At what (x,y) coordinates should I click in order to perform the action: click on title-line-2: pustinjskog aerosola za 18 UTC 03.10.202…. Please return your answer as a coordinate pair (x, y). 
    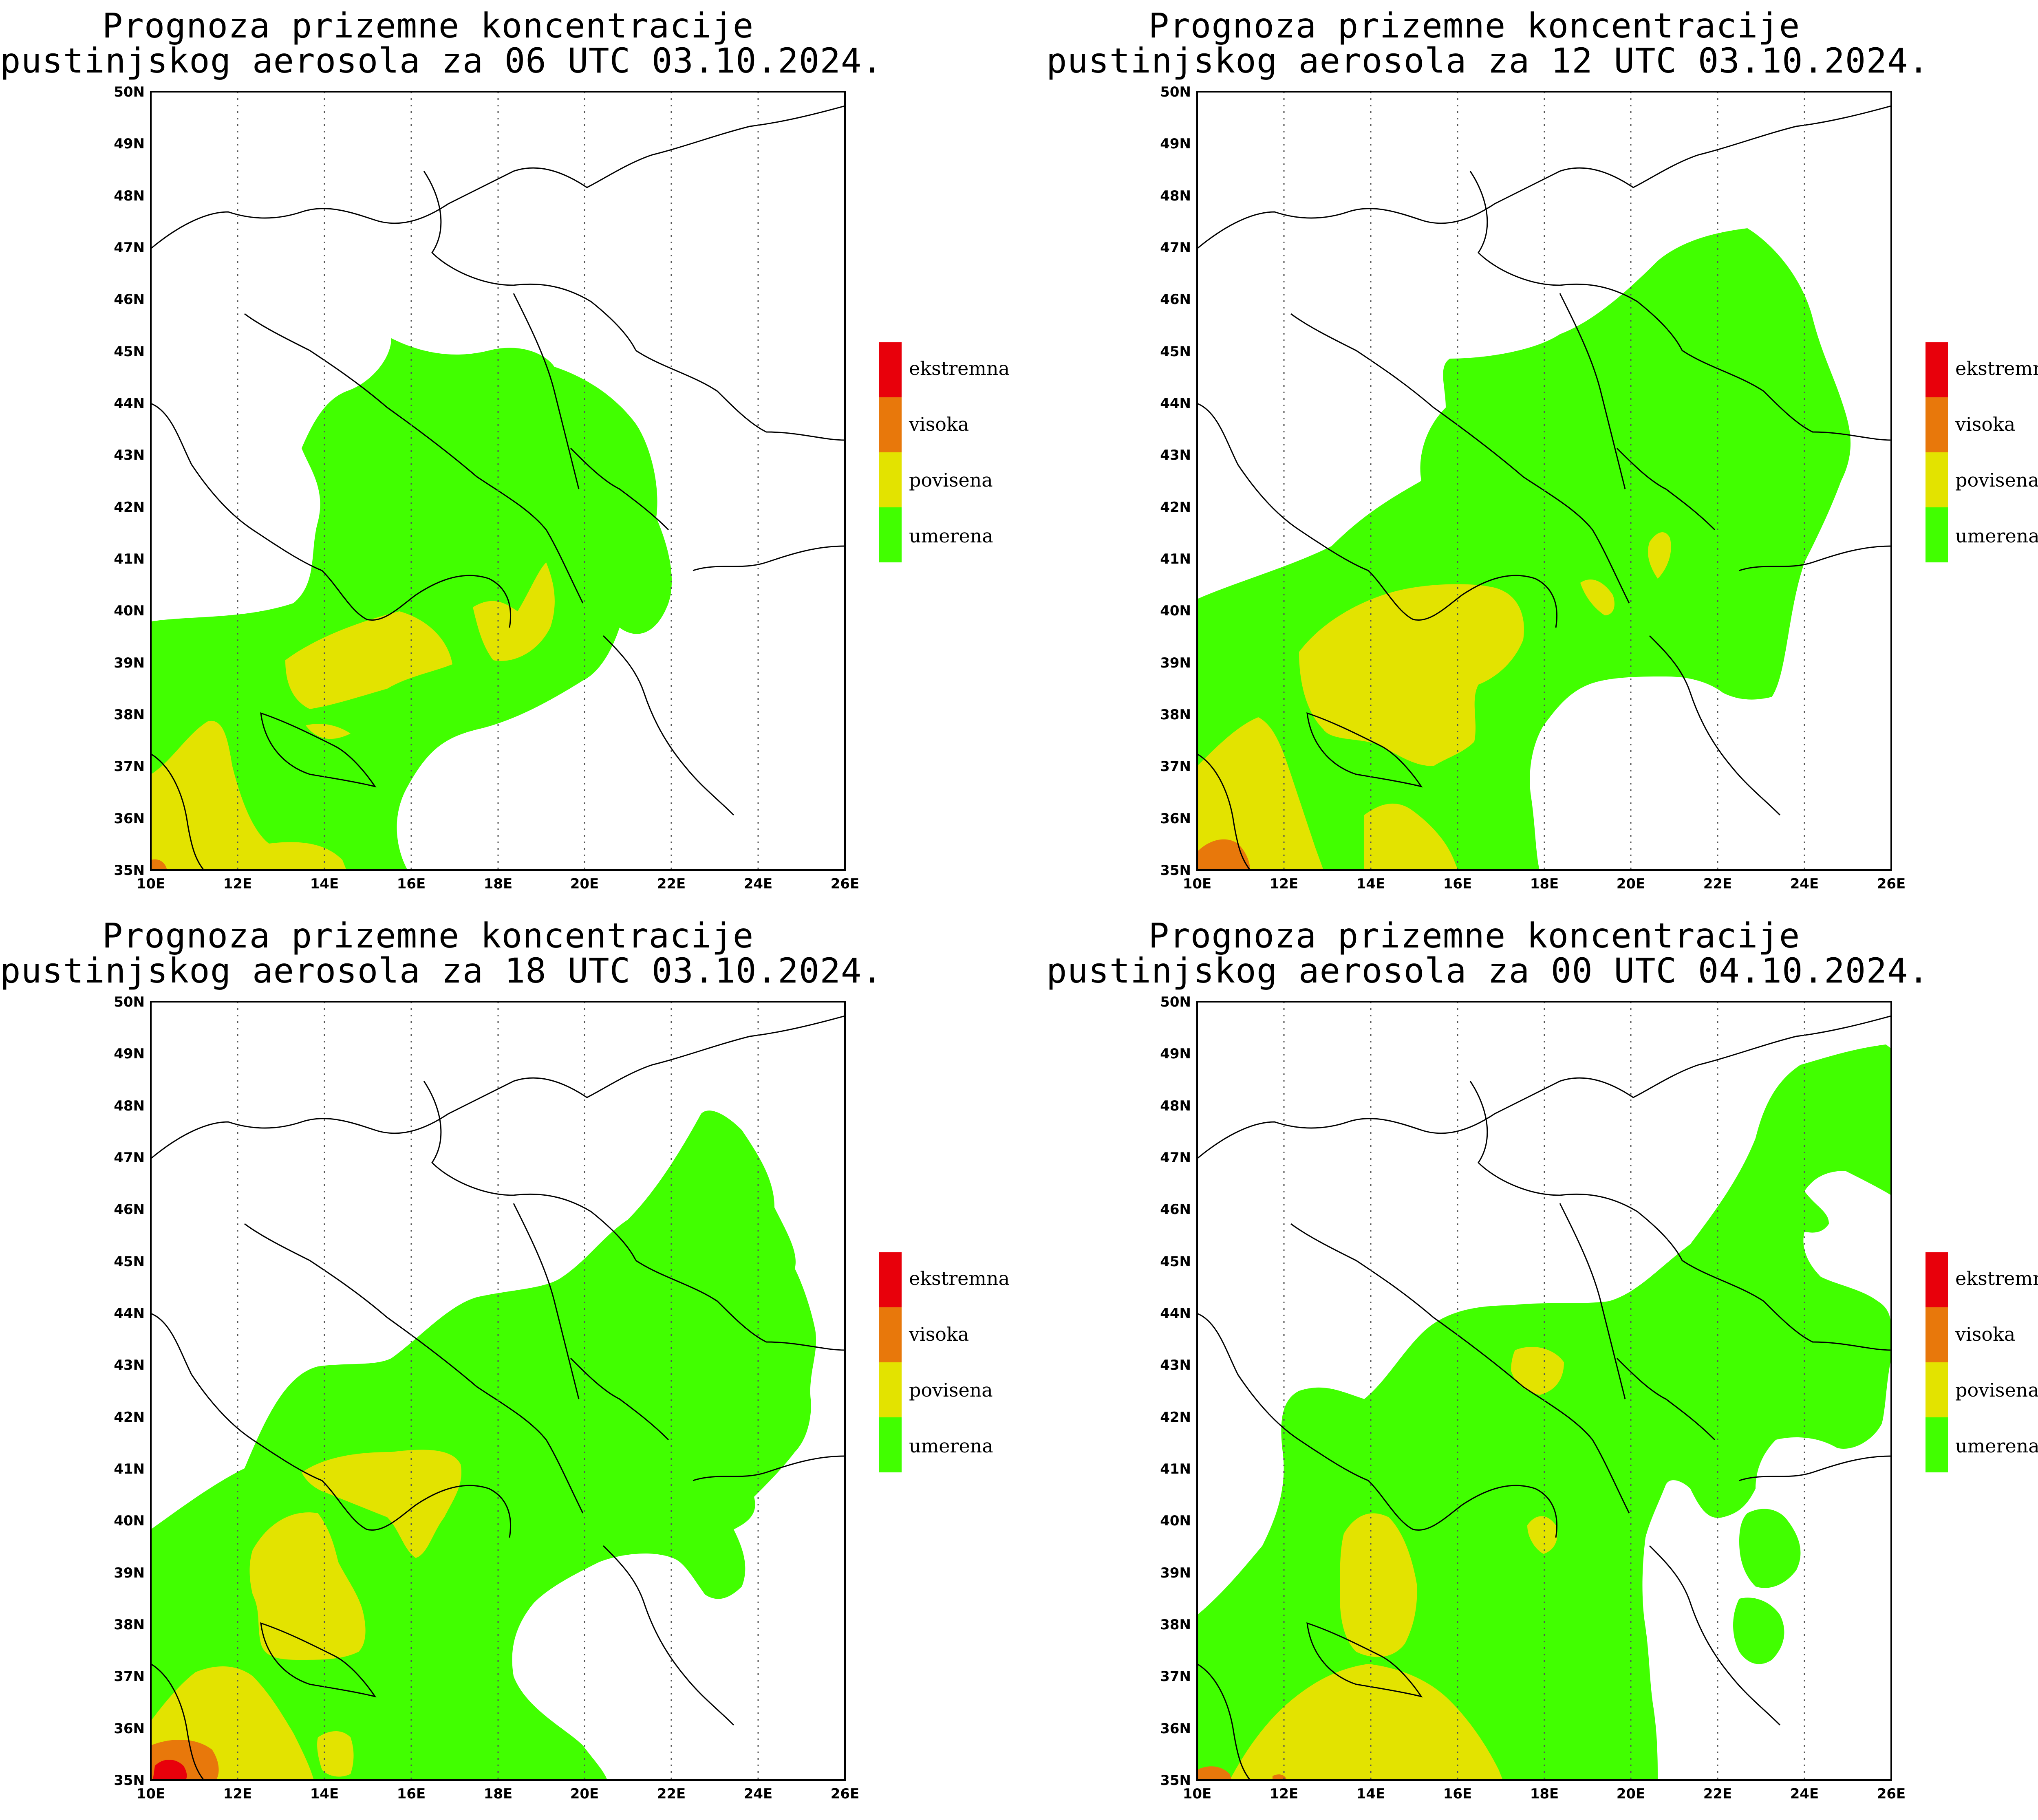
    Looking at the image, I should click on (442, 971).